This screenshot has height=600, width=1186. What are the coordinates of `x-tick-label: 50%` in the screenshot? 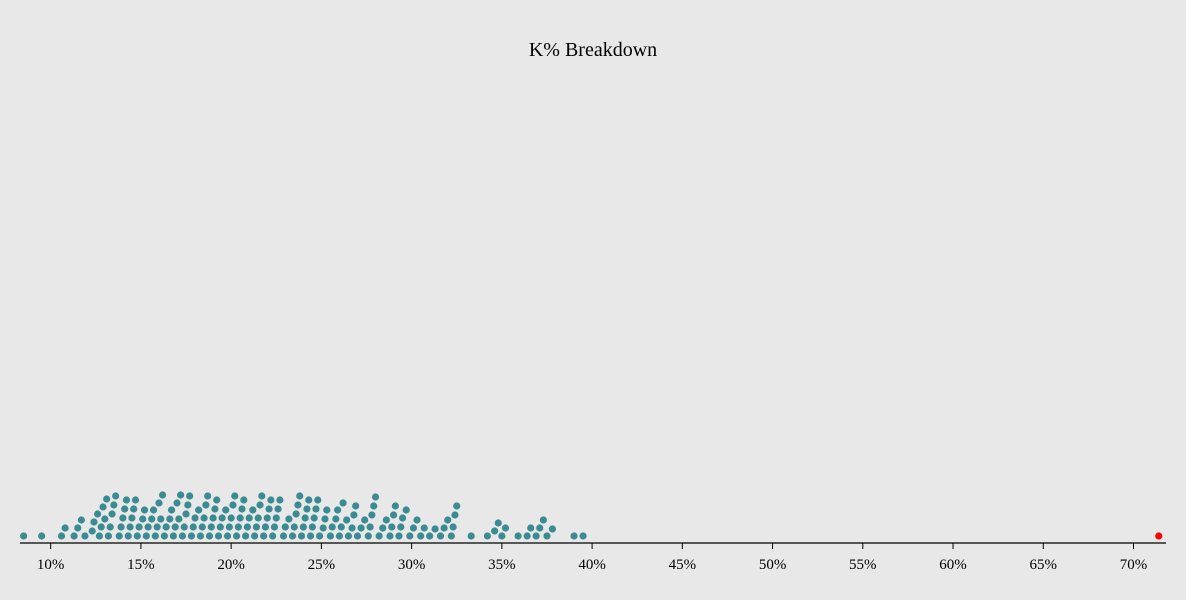 It's located at (773, 565).